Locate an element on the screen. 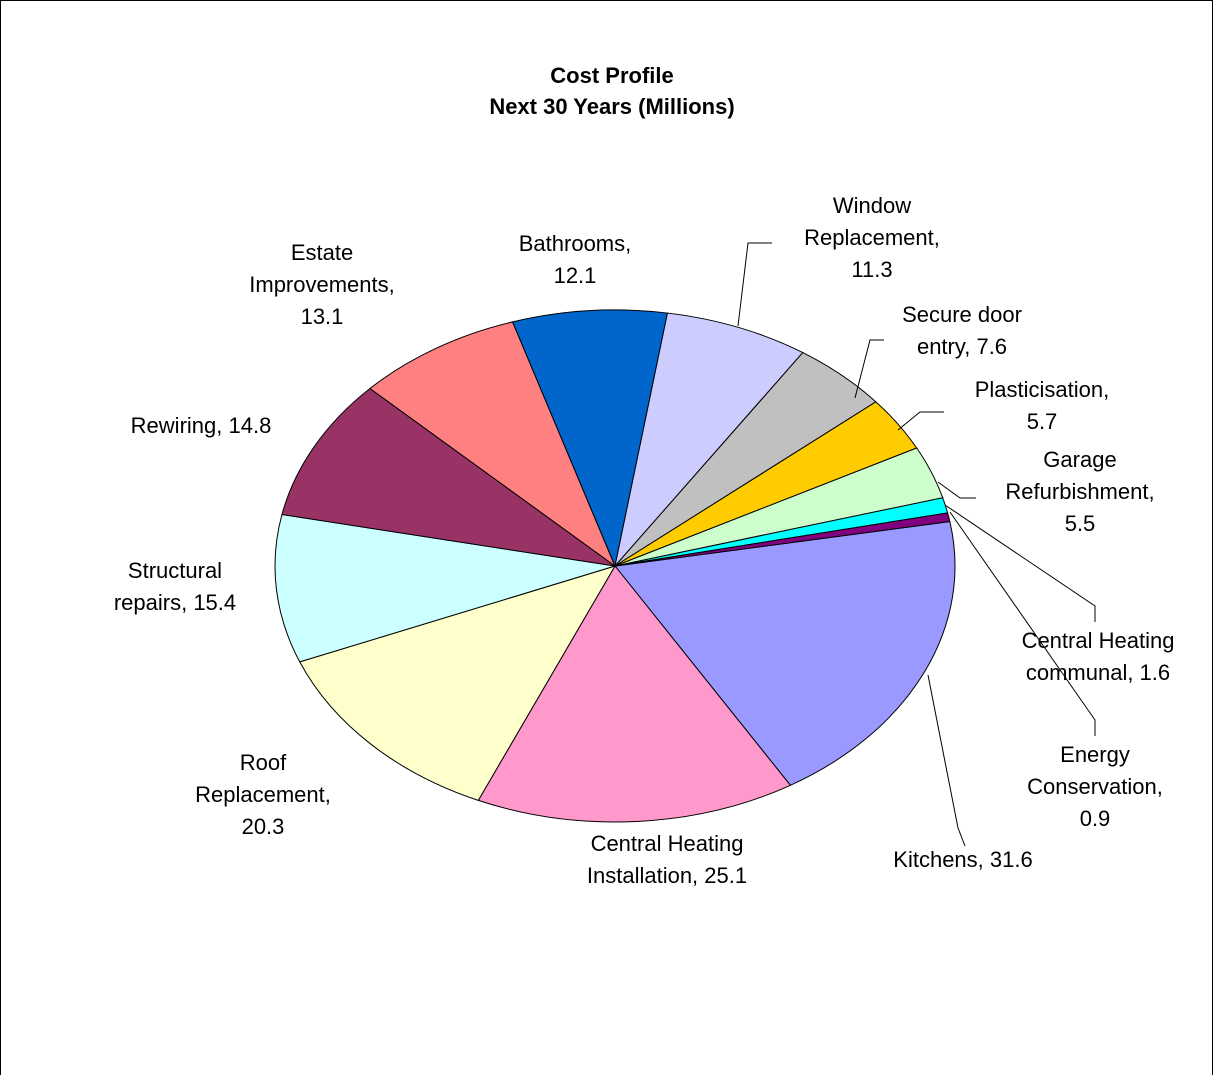 The height and width of the screenshot is (1075, 1213). data-label: Rewiring, 14.8 is located at coordinates (201, 425).